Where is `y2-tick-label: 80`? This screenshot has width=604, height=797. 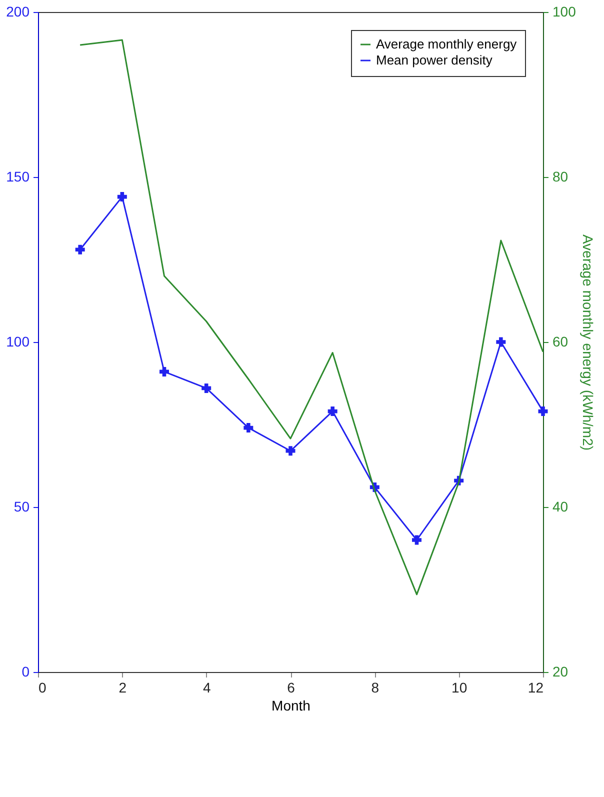 y2-tick-label: 80 is located at coordinates (560, 176).